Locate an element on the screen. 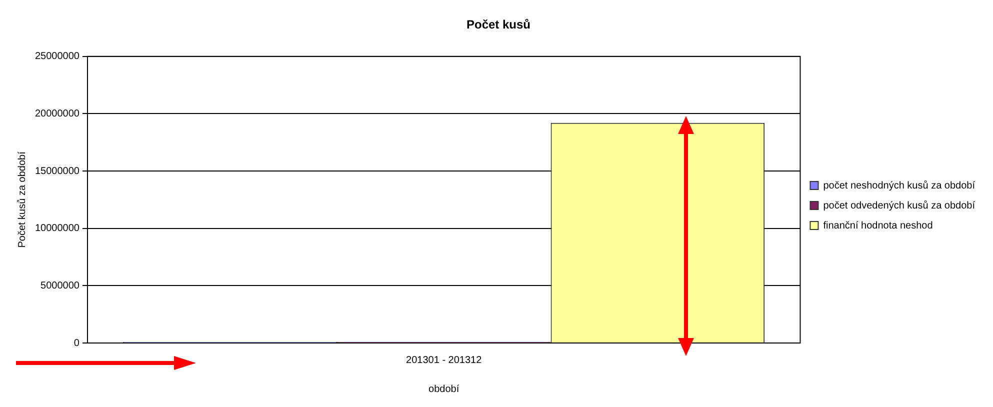 The height and width of the screenshot is (407, 993). legend-label: počet odvedených kusů za období is located at coordinates (899, 205).